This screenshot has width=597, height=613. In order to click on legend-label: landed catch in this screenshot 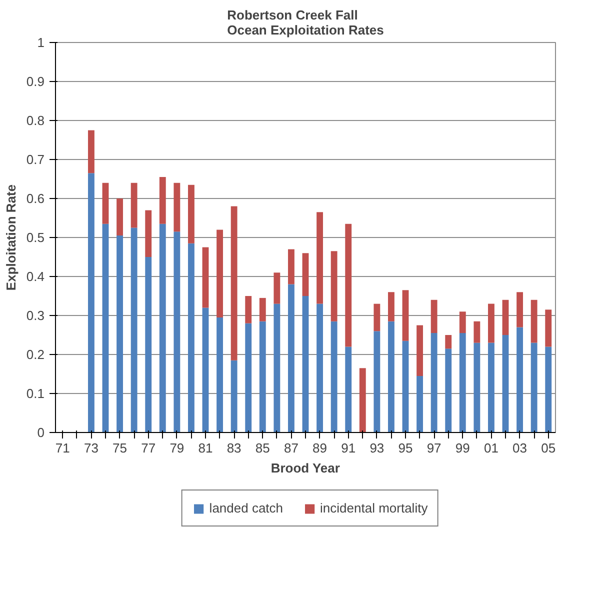, I will do `click(246, 508)`.